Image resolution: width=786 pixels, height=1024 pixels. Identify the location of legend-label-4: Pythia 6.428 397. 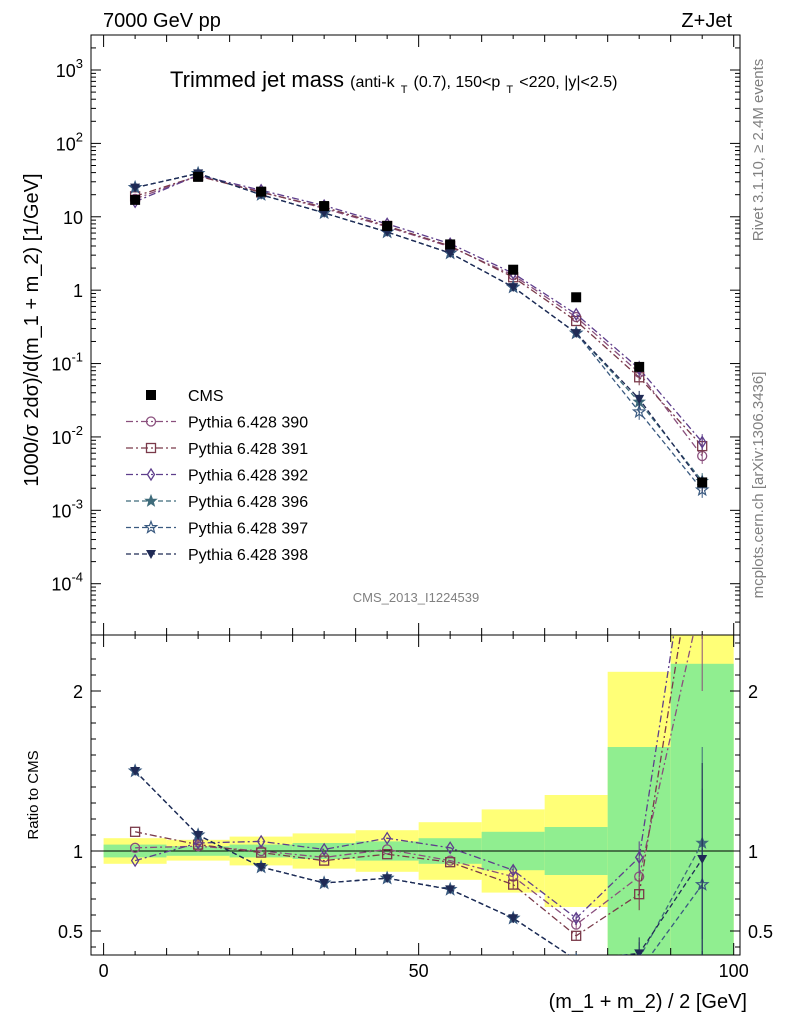
(248, 529).